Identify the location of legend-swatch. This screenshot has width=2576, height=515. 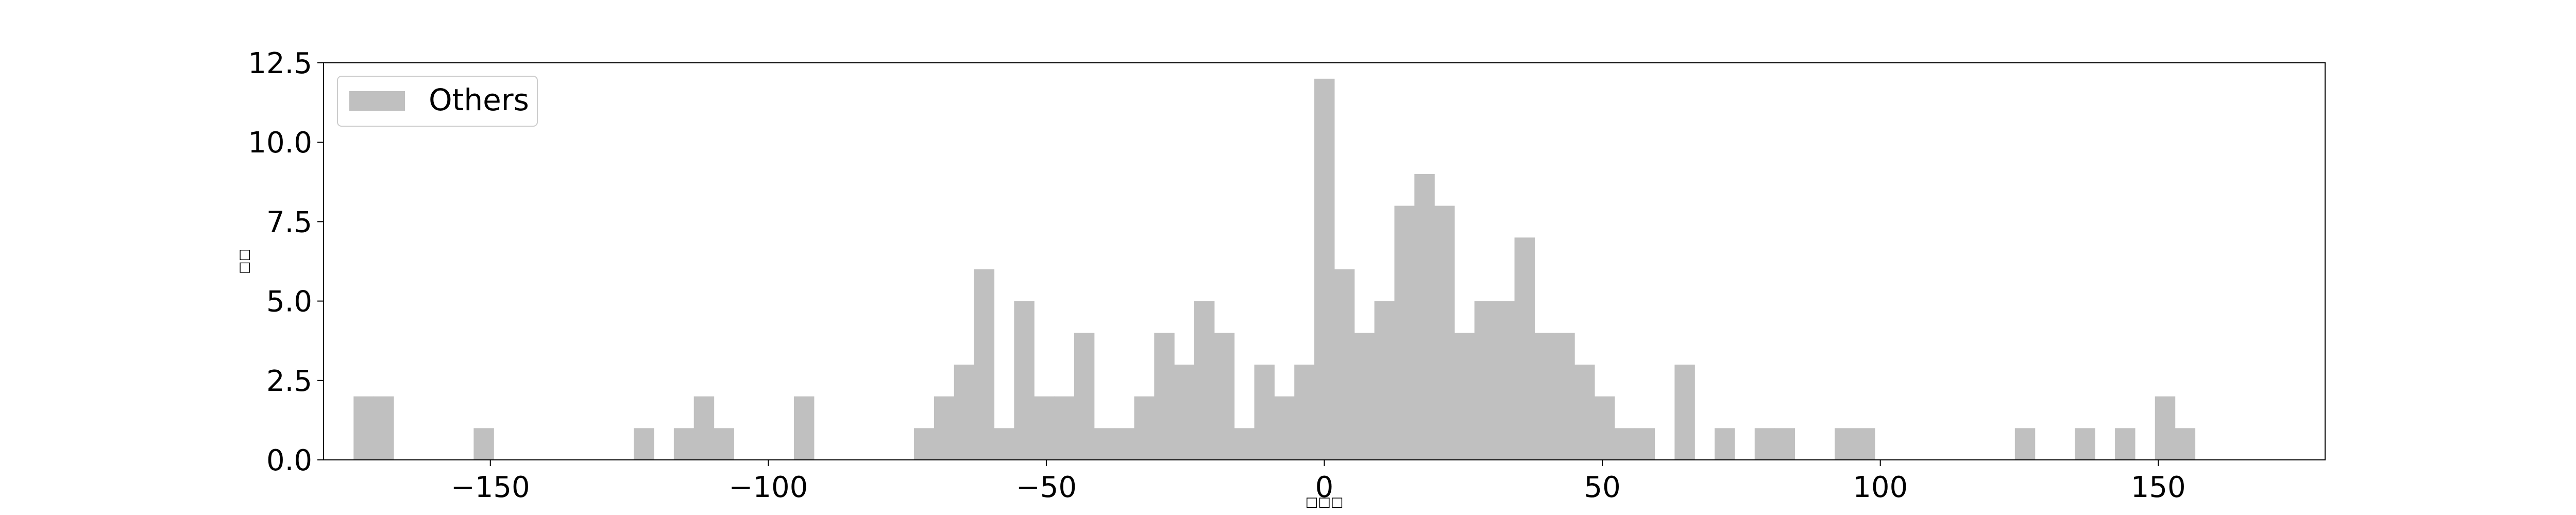
(377, 101).